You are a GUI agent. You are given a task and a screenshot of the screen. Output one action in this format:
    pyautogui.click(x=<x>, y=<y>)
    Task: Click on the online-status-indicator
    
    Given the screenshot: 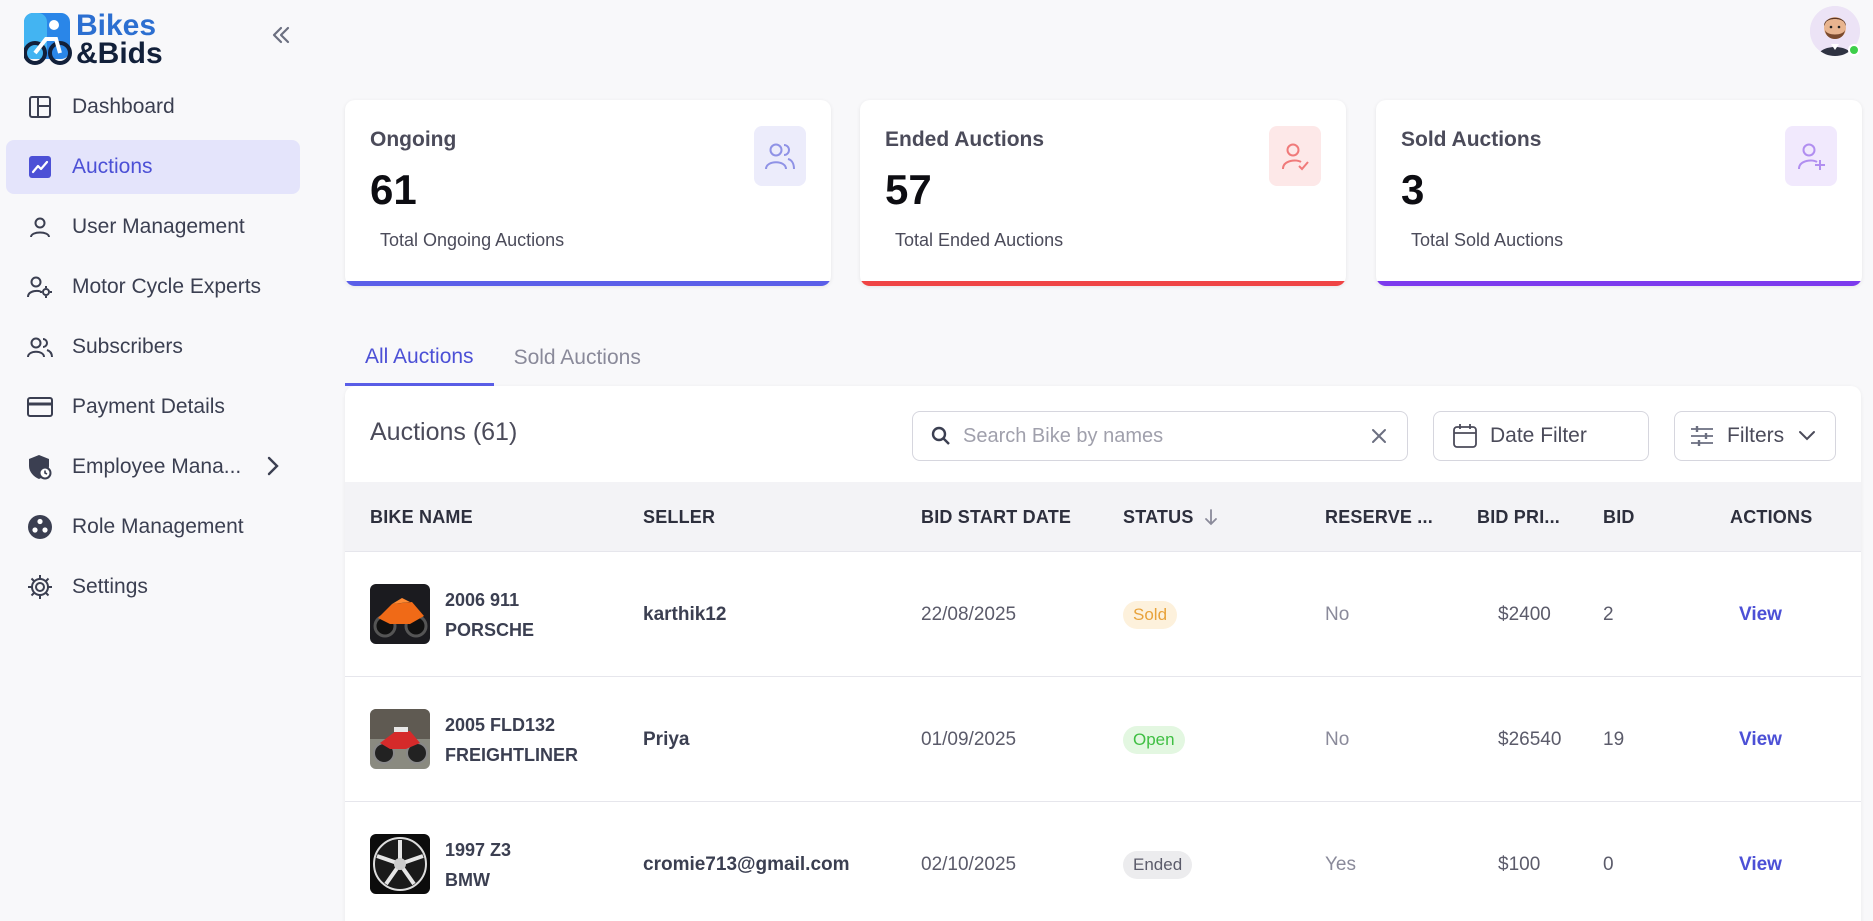 What is the action you would take?
    pyautogui.click(x=1854, y=50)
    